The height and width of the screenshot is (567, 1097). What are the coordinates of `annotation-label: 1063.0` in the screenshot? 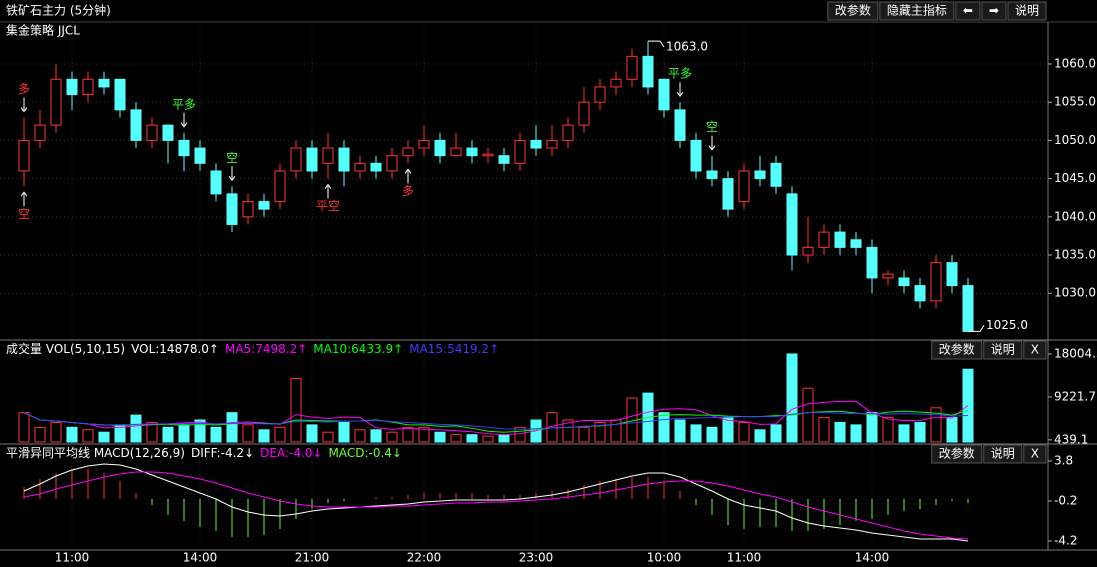 It's located at (687, 47).